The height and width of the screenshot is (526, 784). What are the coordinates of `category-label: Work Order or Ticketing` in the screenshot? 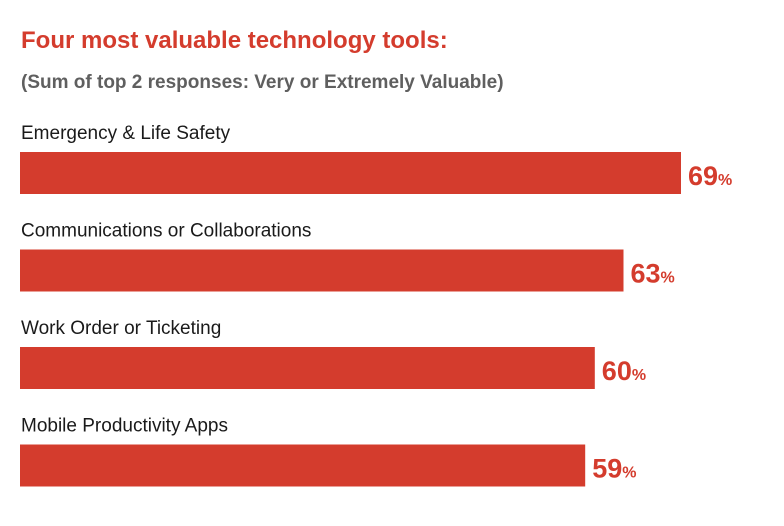 It's located at (121, 328).